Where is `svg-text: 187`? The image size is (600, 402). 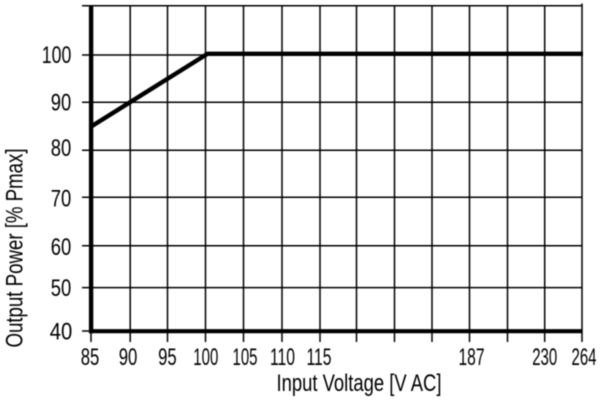 svg-text: 187 is located at coordinates (472, 357).